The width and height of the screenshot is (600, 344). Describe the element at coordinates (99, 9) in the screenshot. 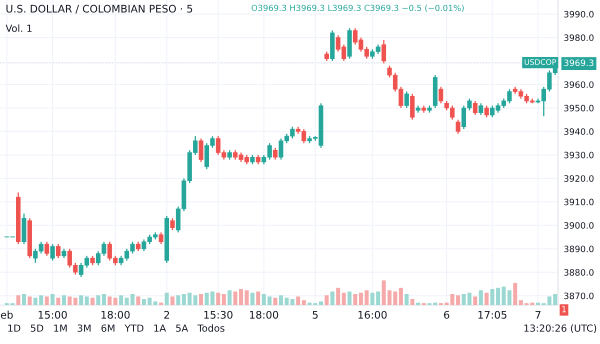

I see `chart-title: U.S. DOLLAR / COLOMBIAN PESO · 5` at that location.